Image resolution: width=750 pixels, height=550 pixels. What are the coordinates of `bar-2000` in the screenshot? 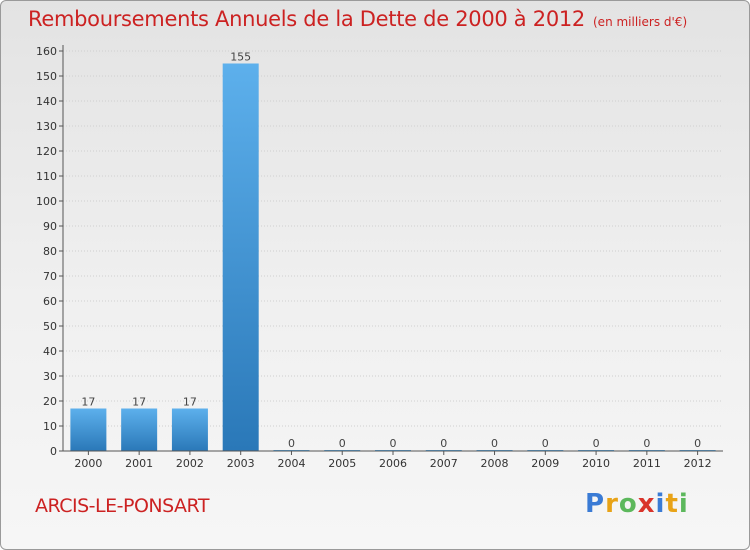 It's located at (88, 429).